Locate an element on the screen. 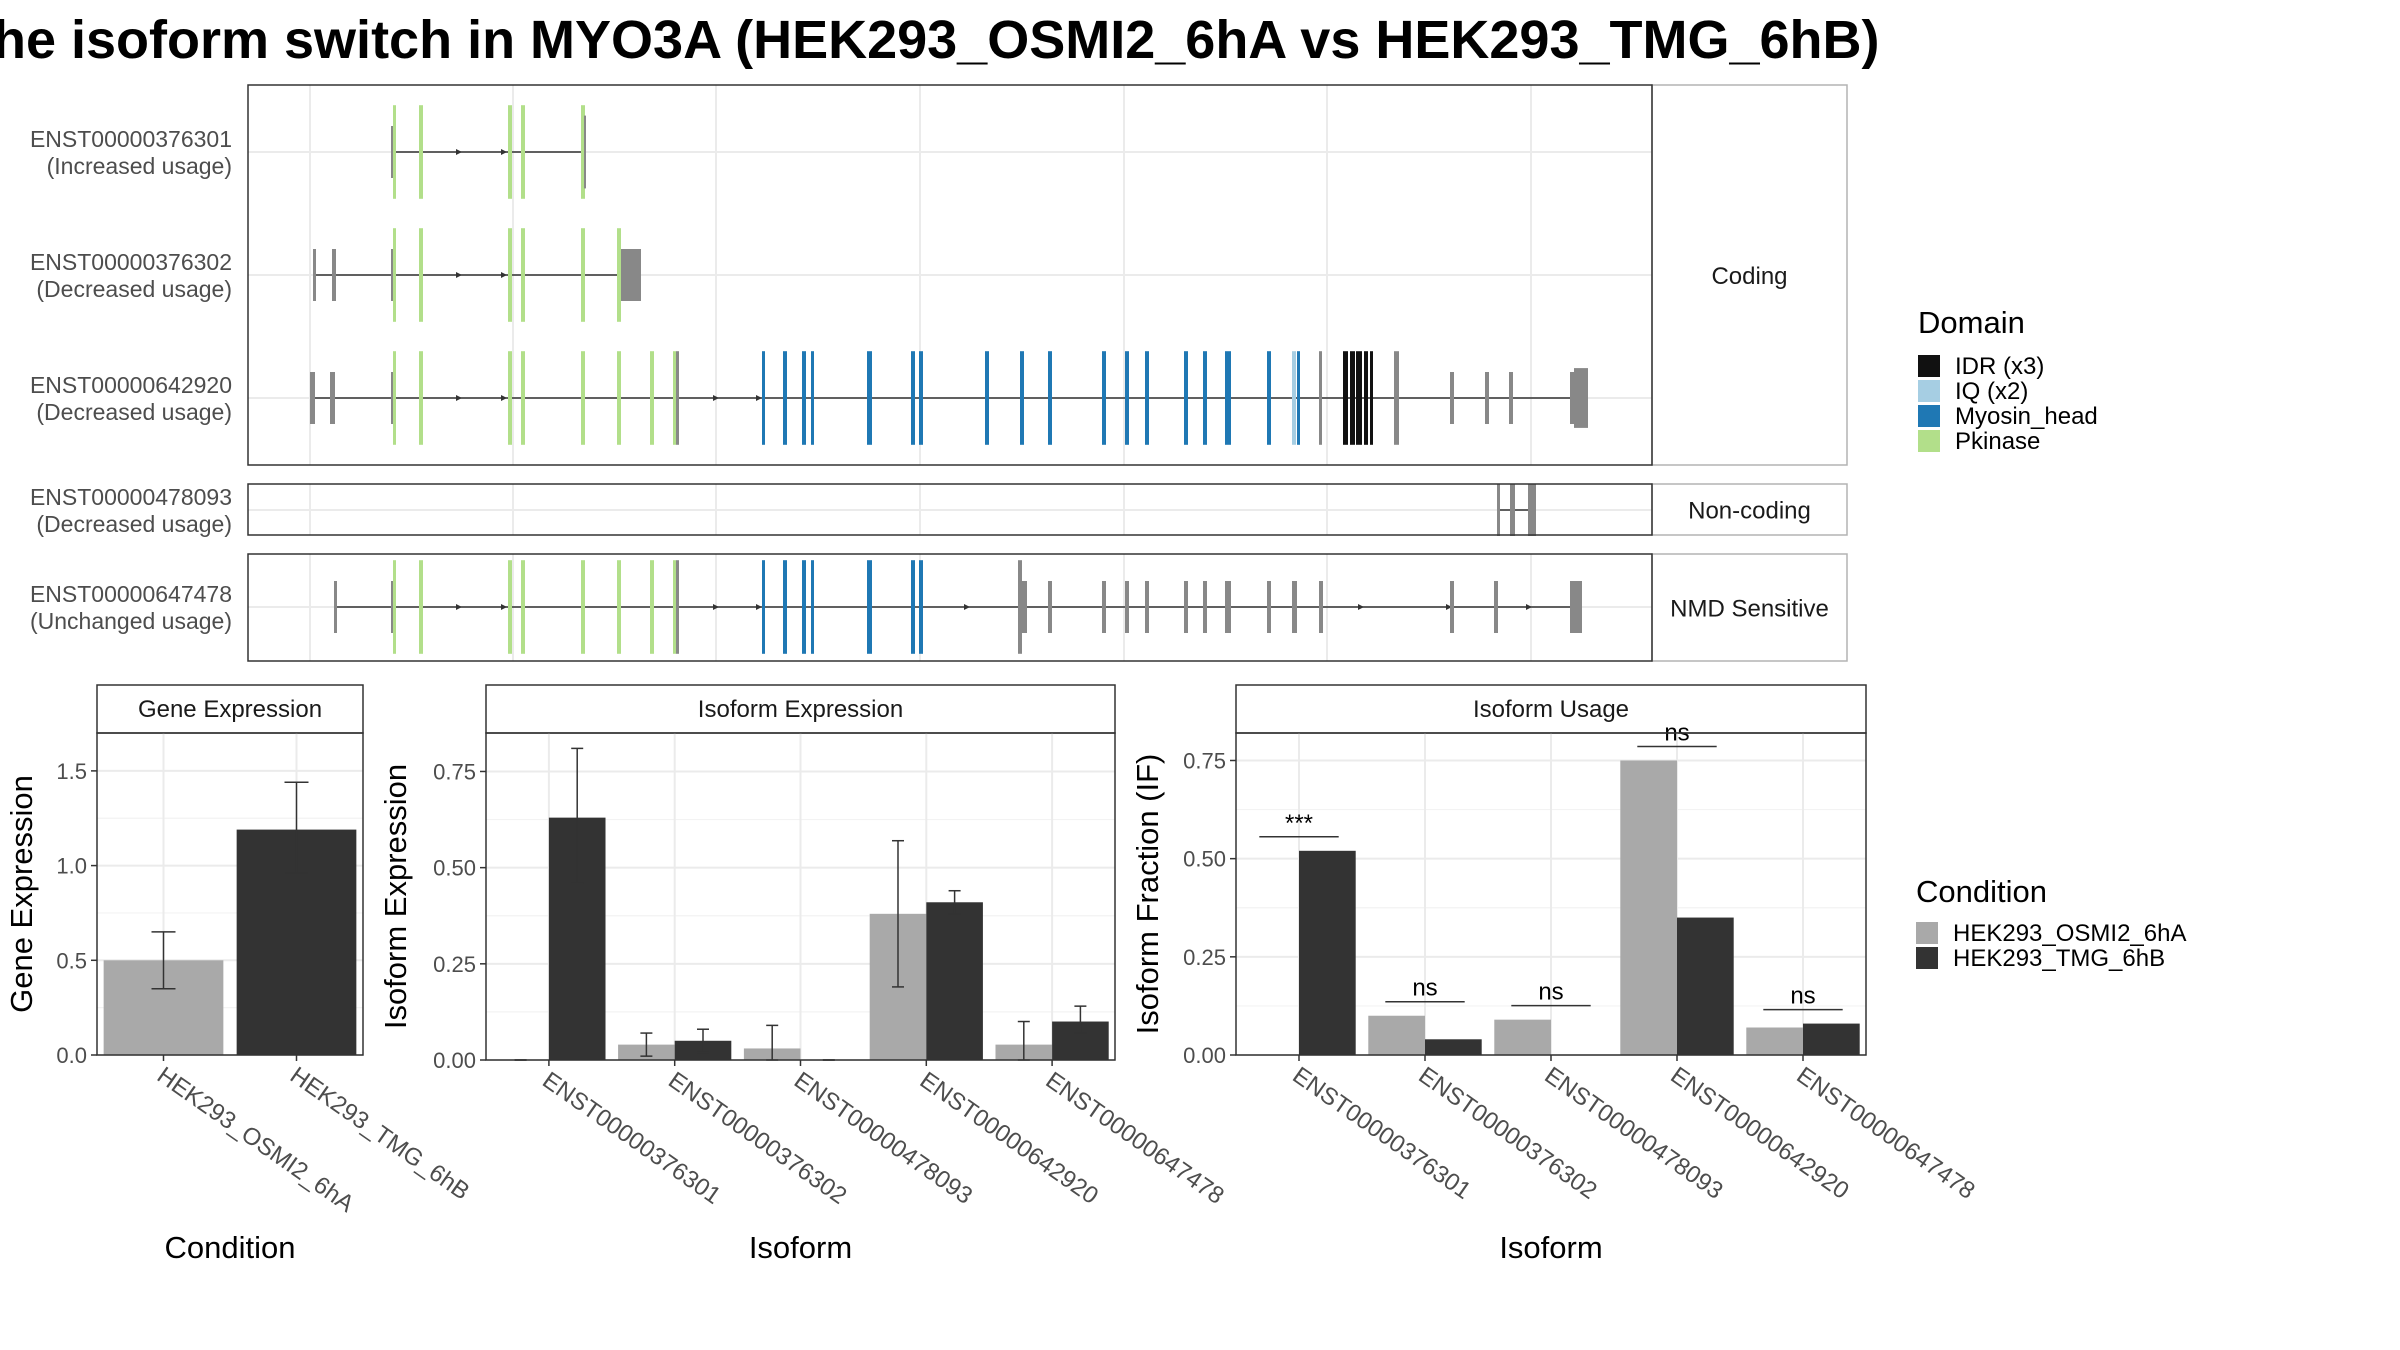 The height and width of the screenshot is (1350, 2400). transcript-usage-label: (Increased usage) is located at coordinates (139, 166).